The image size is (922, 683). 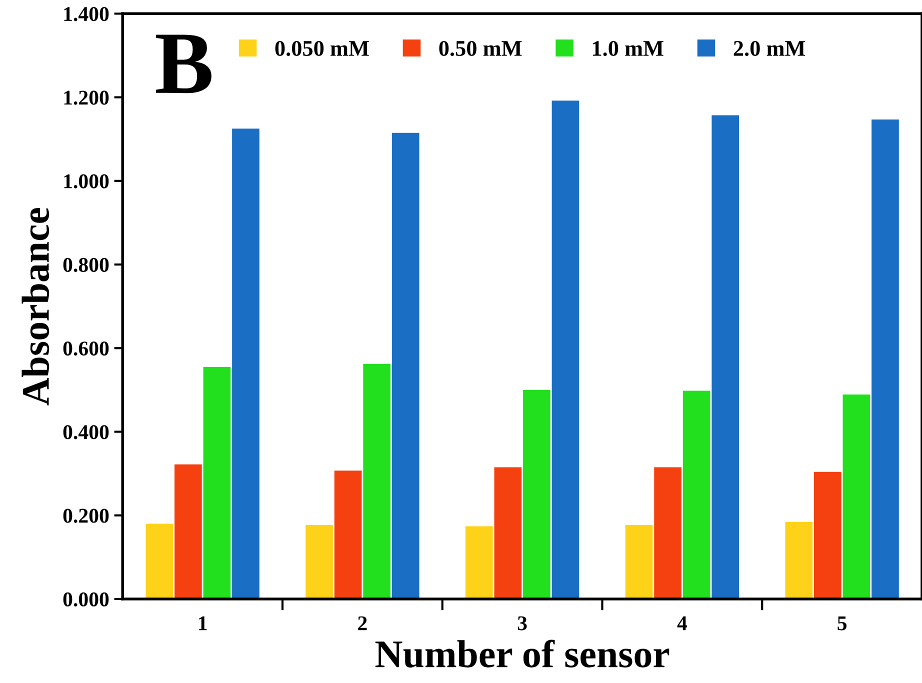 I want to click on y-tick-label: 0.800, so click(x=86, y=265).